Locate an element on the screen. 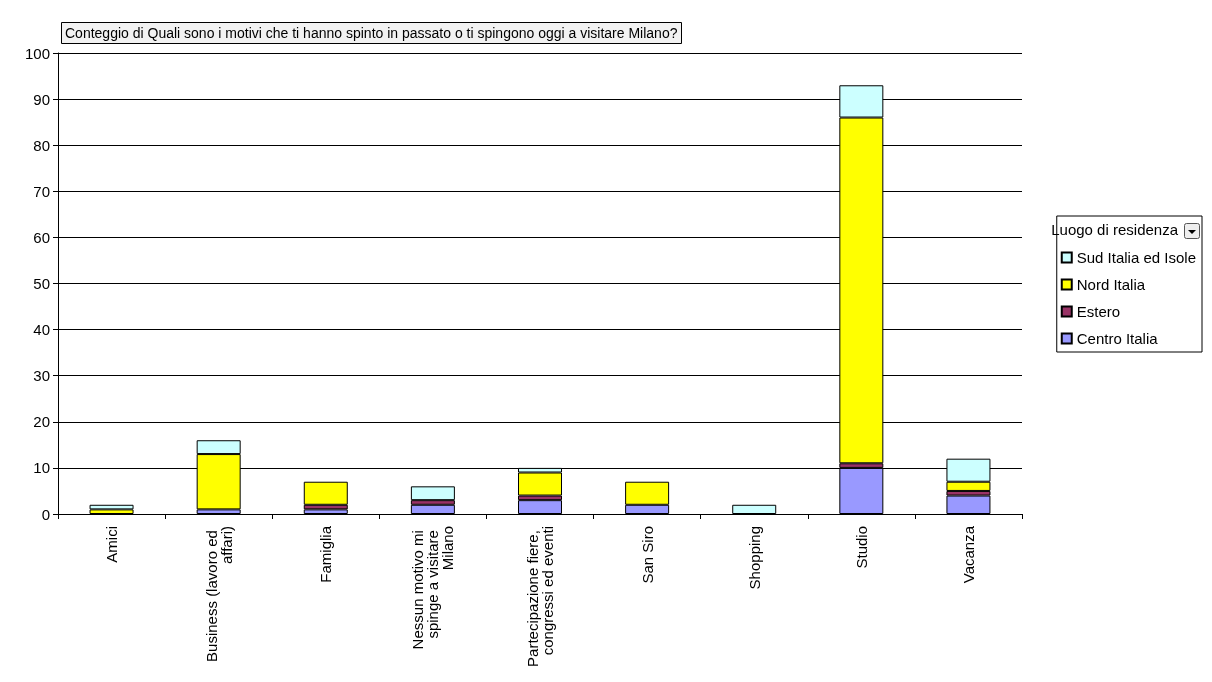 This screenshot has width=1212, height=682. y-tick-label: 60 is located at coordinates (41, 237).